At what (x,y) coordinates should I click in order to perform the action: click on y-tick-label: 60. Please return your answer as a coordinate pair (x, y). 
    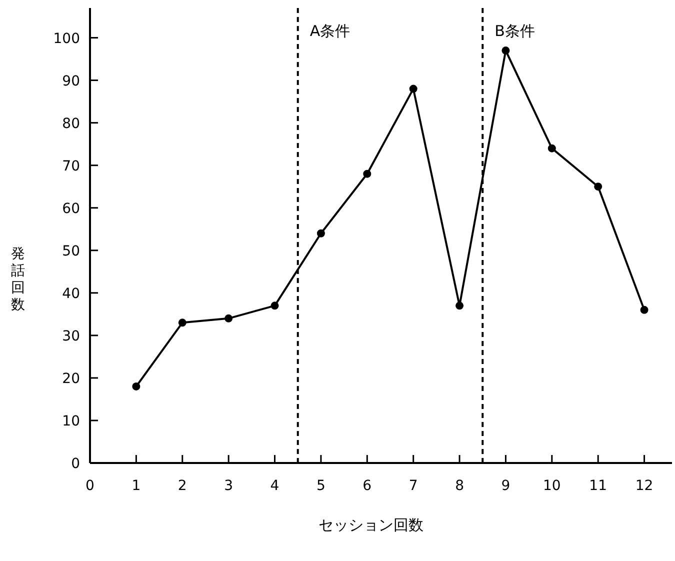
    Looking at the image, I should click on (71, 208).